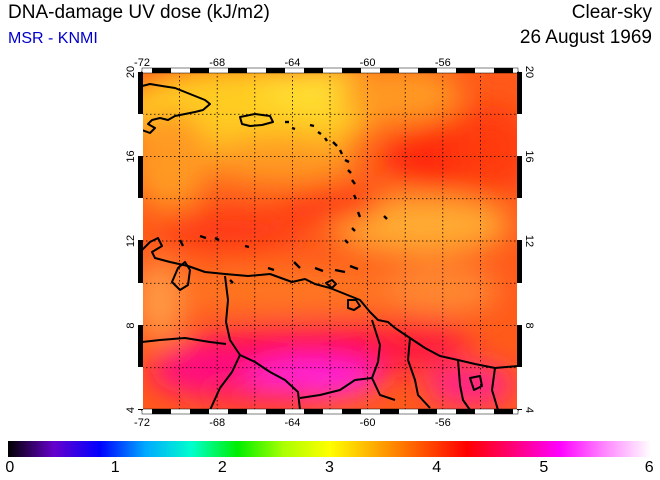  I want to click on colorbar-tick-label: 3, so click(329, 467).